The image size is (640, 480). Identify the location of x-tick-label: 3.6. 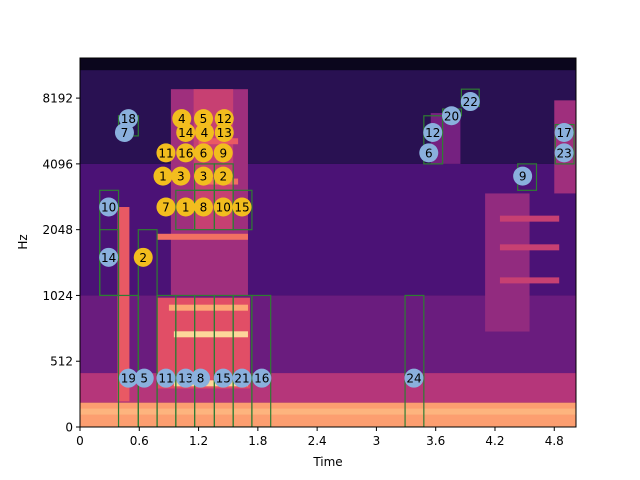
(435, 441).